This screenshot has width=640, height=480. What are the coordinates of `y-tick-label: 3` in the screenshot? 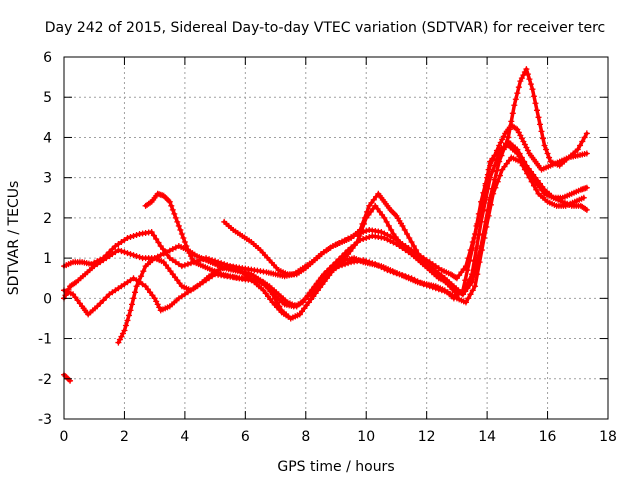 It's located at (47, 179).